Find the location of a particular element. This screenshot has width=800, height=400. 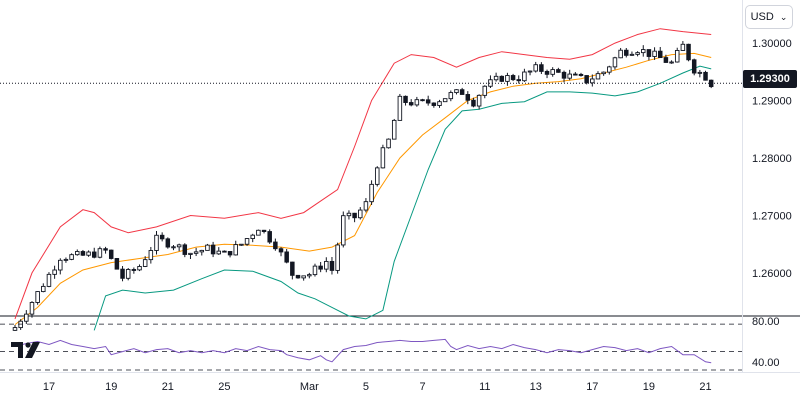

price-tick-label: 1.30000 is located at coordinates (772, 44).